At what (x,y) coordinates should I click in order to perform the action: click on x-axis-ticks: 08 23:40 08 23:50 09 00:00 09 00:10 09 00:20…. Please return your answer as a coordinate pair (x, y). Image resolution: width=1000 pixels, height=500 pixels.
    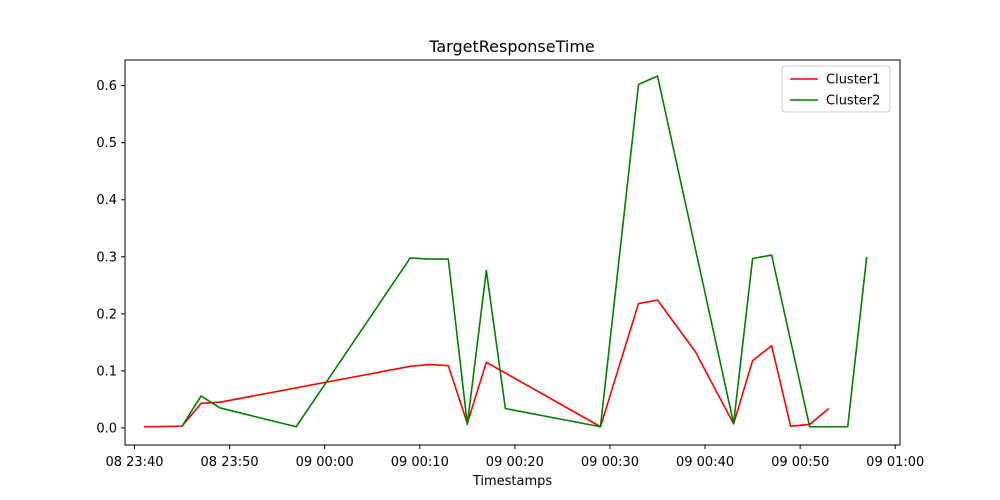
    Looking at the image, I should click on (514, 457).